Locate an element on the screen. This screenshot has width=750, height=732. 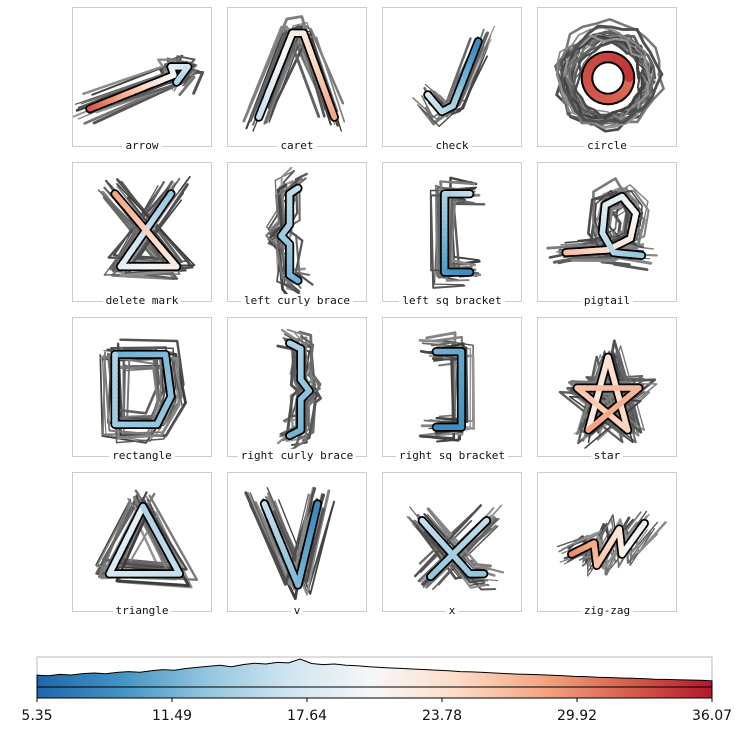
panel-label-text: star is located at coordinates (607, 455).